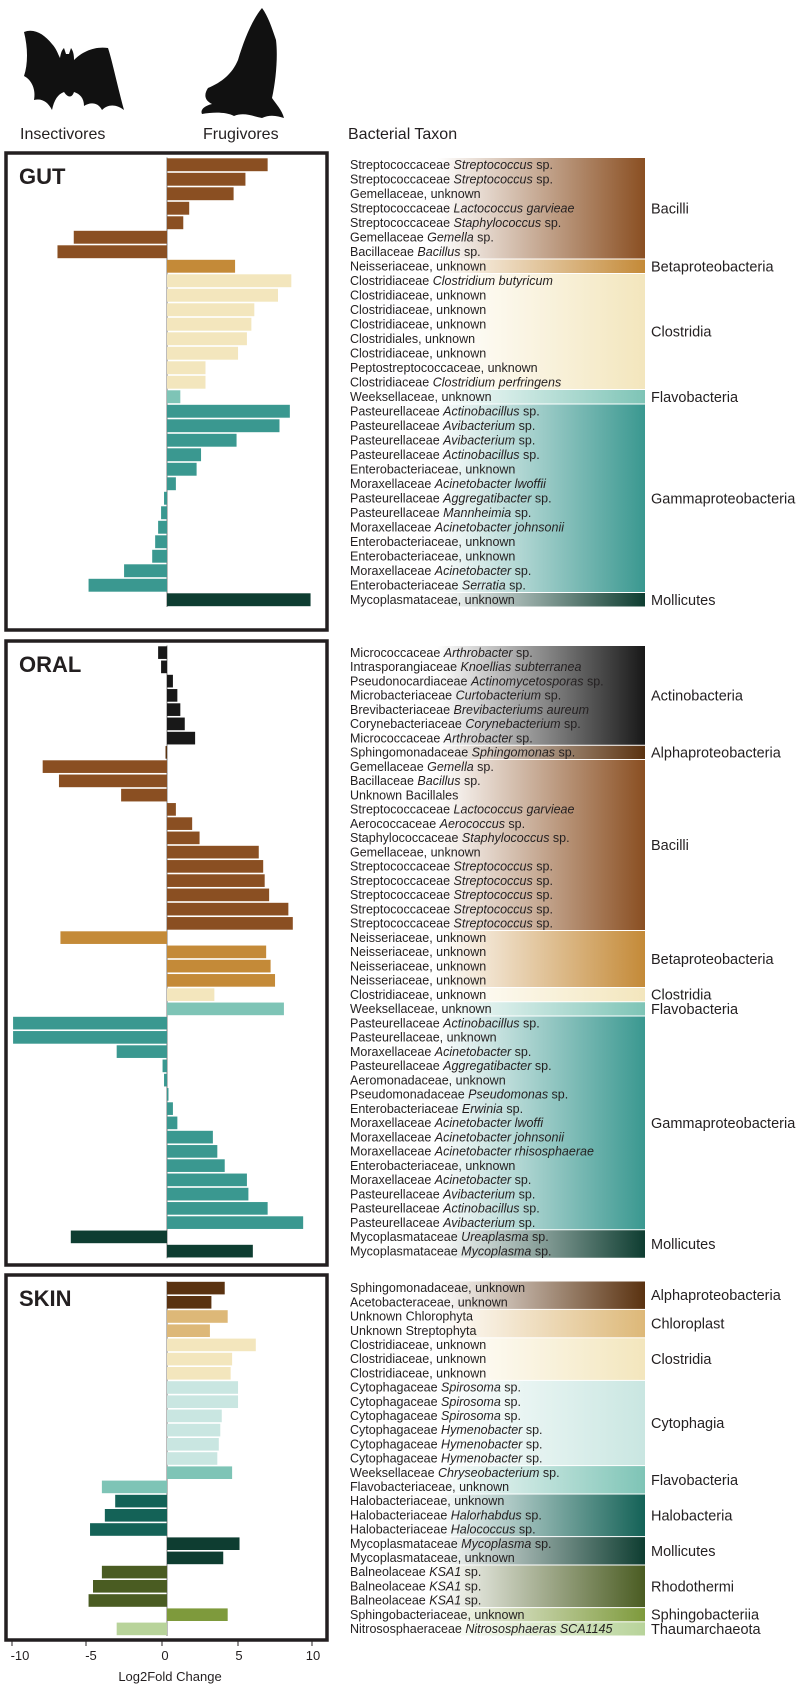  I want to click on taxon-label: Weeksellaceae, unknown, so click(421, 1009).